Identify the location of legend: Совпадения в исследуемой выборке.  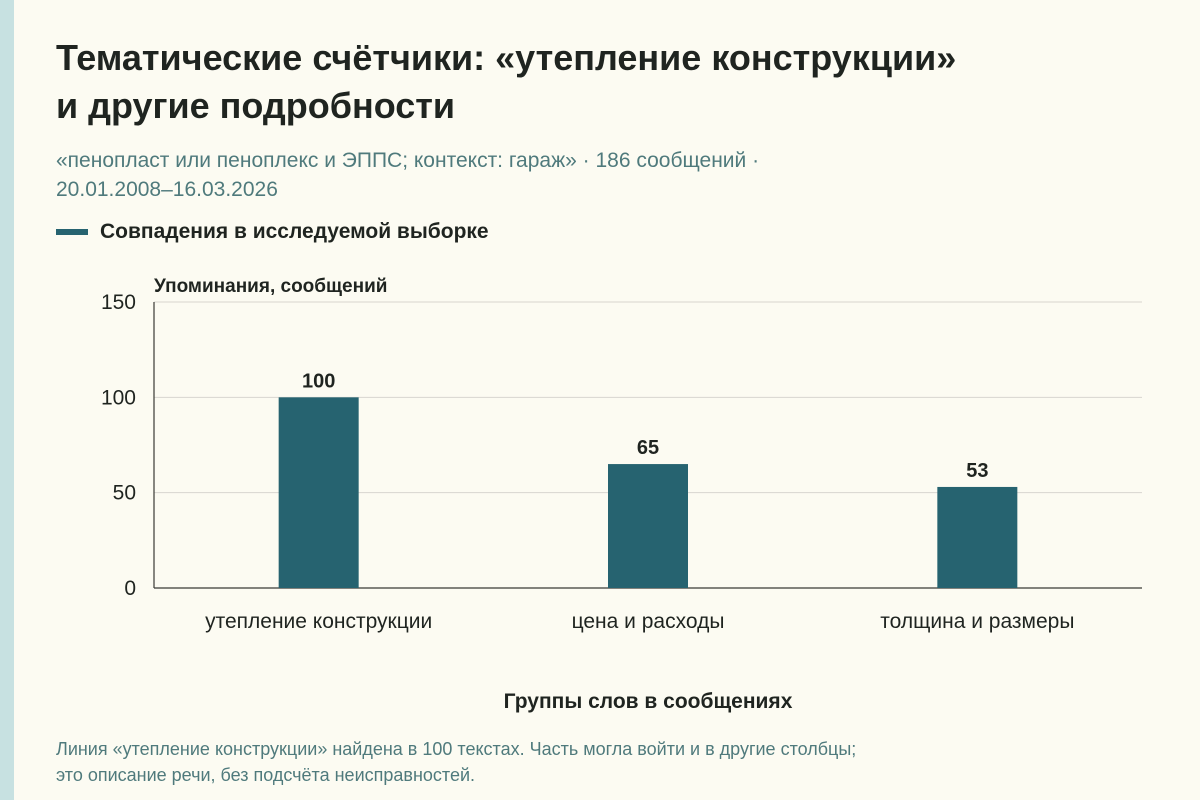
(272, 232).